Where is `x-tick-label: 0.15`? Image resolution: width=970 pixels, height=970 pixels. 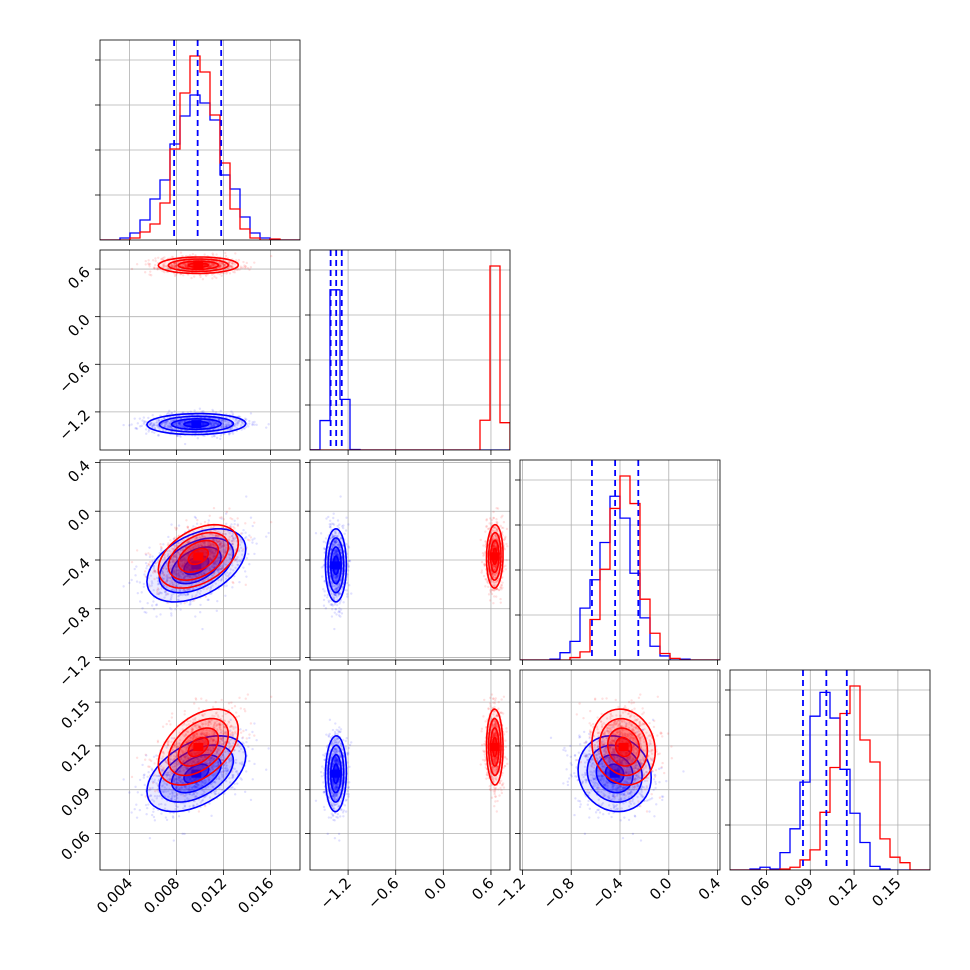 x-tick-label: 0.15 is located at coordinates (886, 892).